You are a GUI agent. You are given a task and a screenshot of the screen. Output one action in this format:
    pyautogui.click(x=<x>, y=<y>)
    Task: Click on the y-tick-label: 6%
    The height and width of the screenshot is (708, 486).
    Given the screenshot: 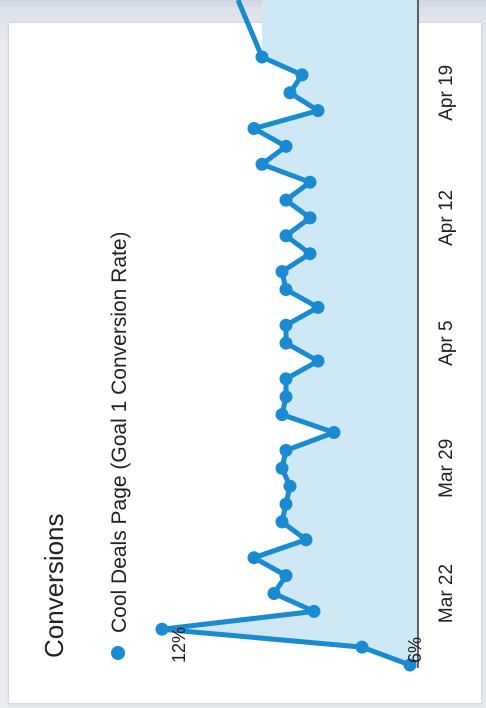 What is the action you would take?
    pyautogui.click(x=415, y=650)
    